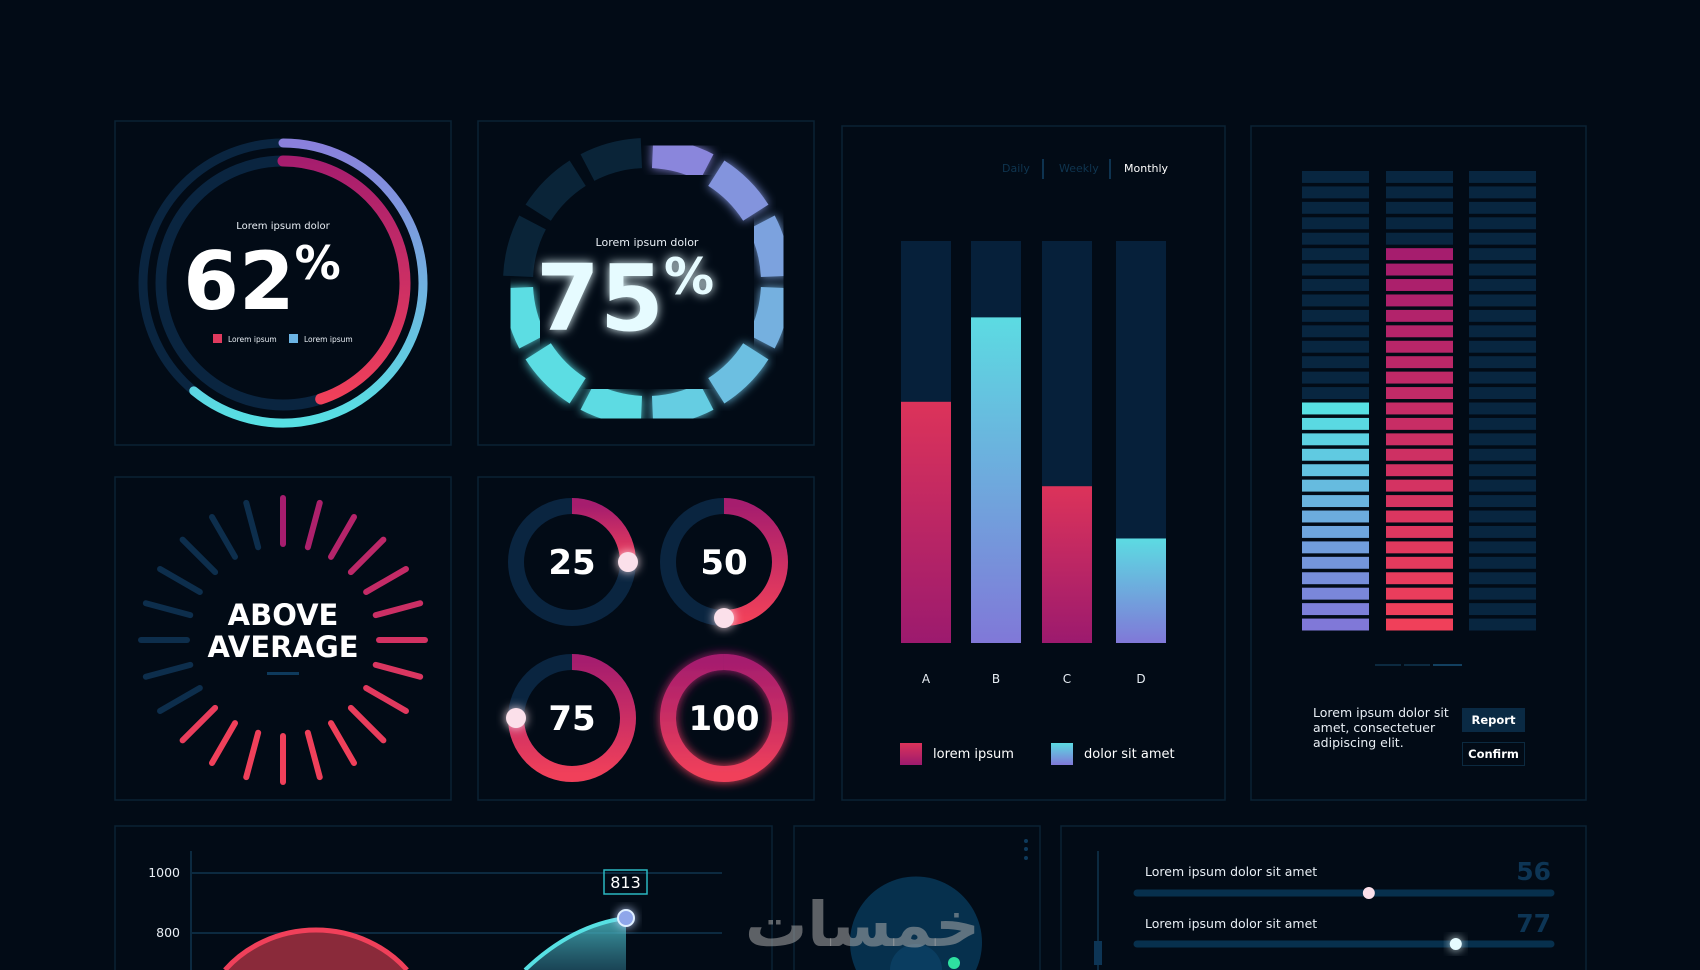  What do you see at coordinates (1098, 953) in the screenshot?
I see `vertical-slider-thumb` at bounding box center [1098, 953].